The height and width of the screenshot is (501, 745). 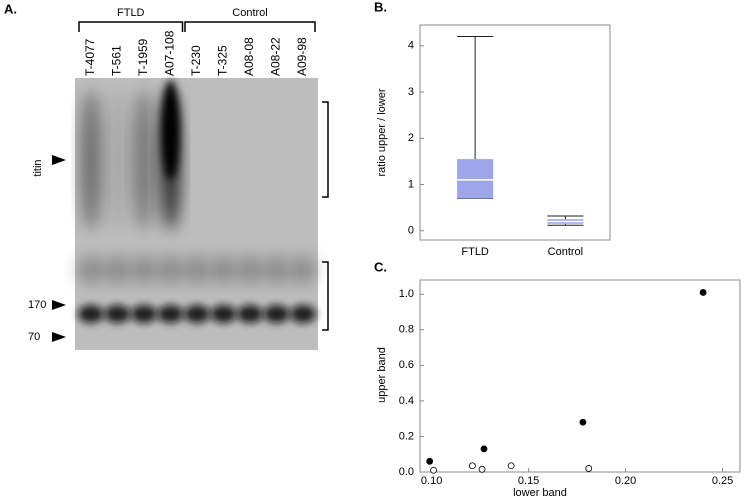 What do you see at coordinates (475, 252) in the screenshot?
I see `x-tick-label: FTLD` at bounding box center [475, 252].